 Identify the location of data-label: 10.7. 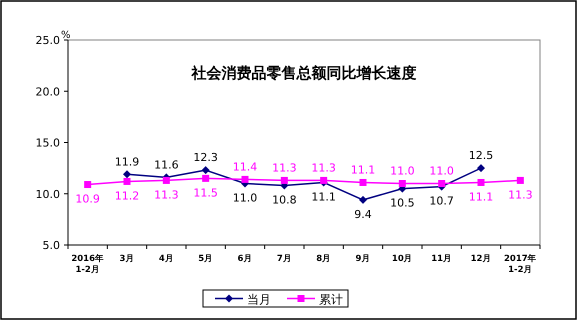
(441, 201).